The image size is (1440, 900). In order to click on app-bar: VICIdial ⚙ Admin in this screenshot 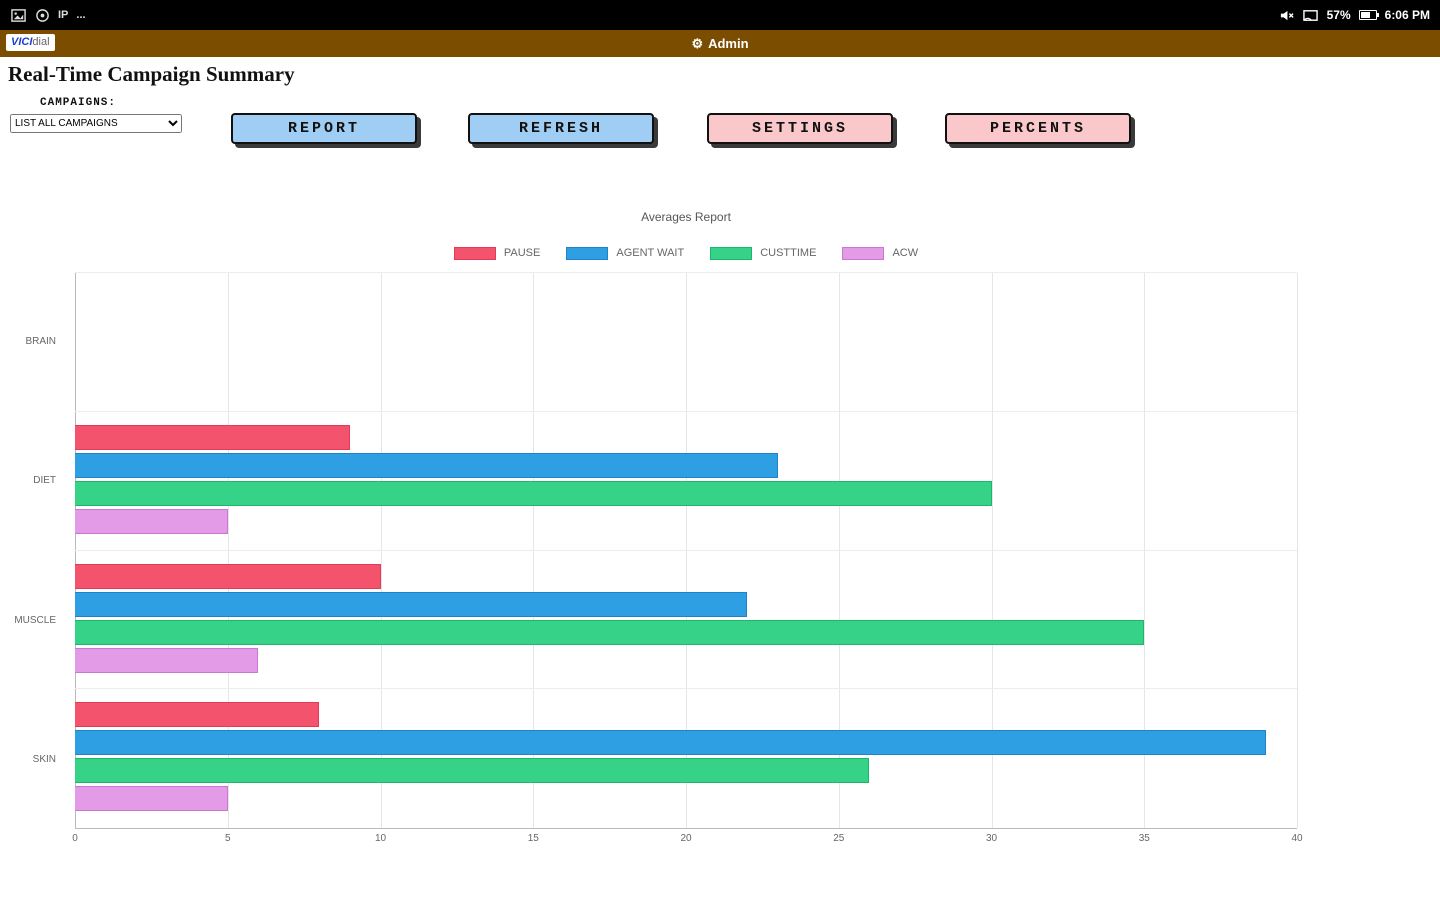, I will do `click(720, 43)`.